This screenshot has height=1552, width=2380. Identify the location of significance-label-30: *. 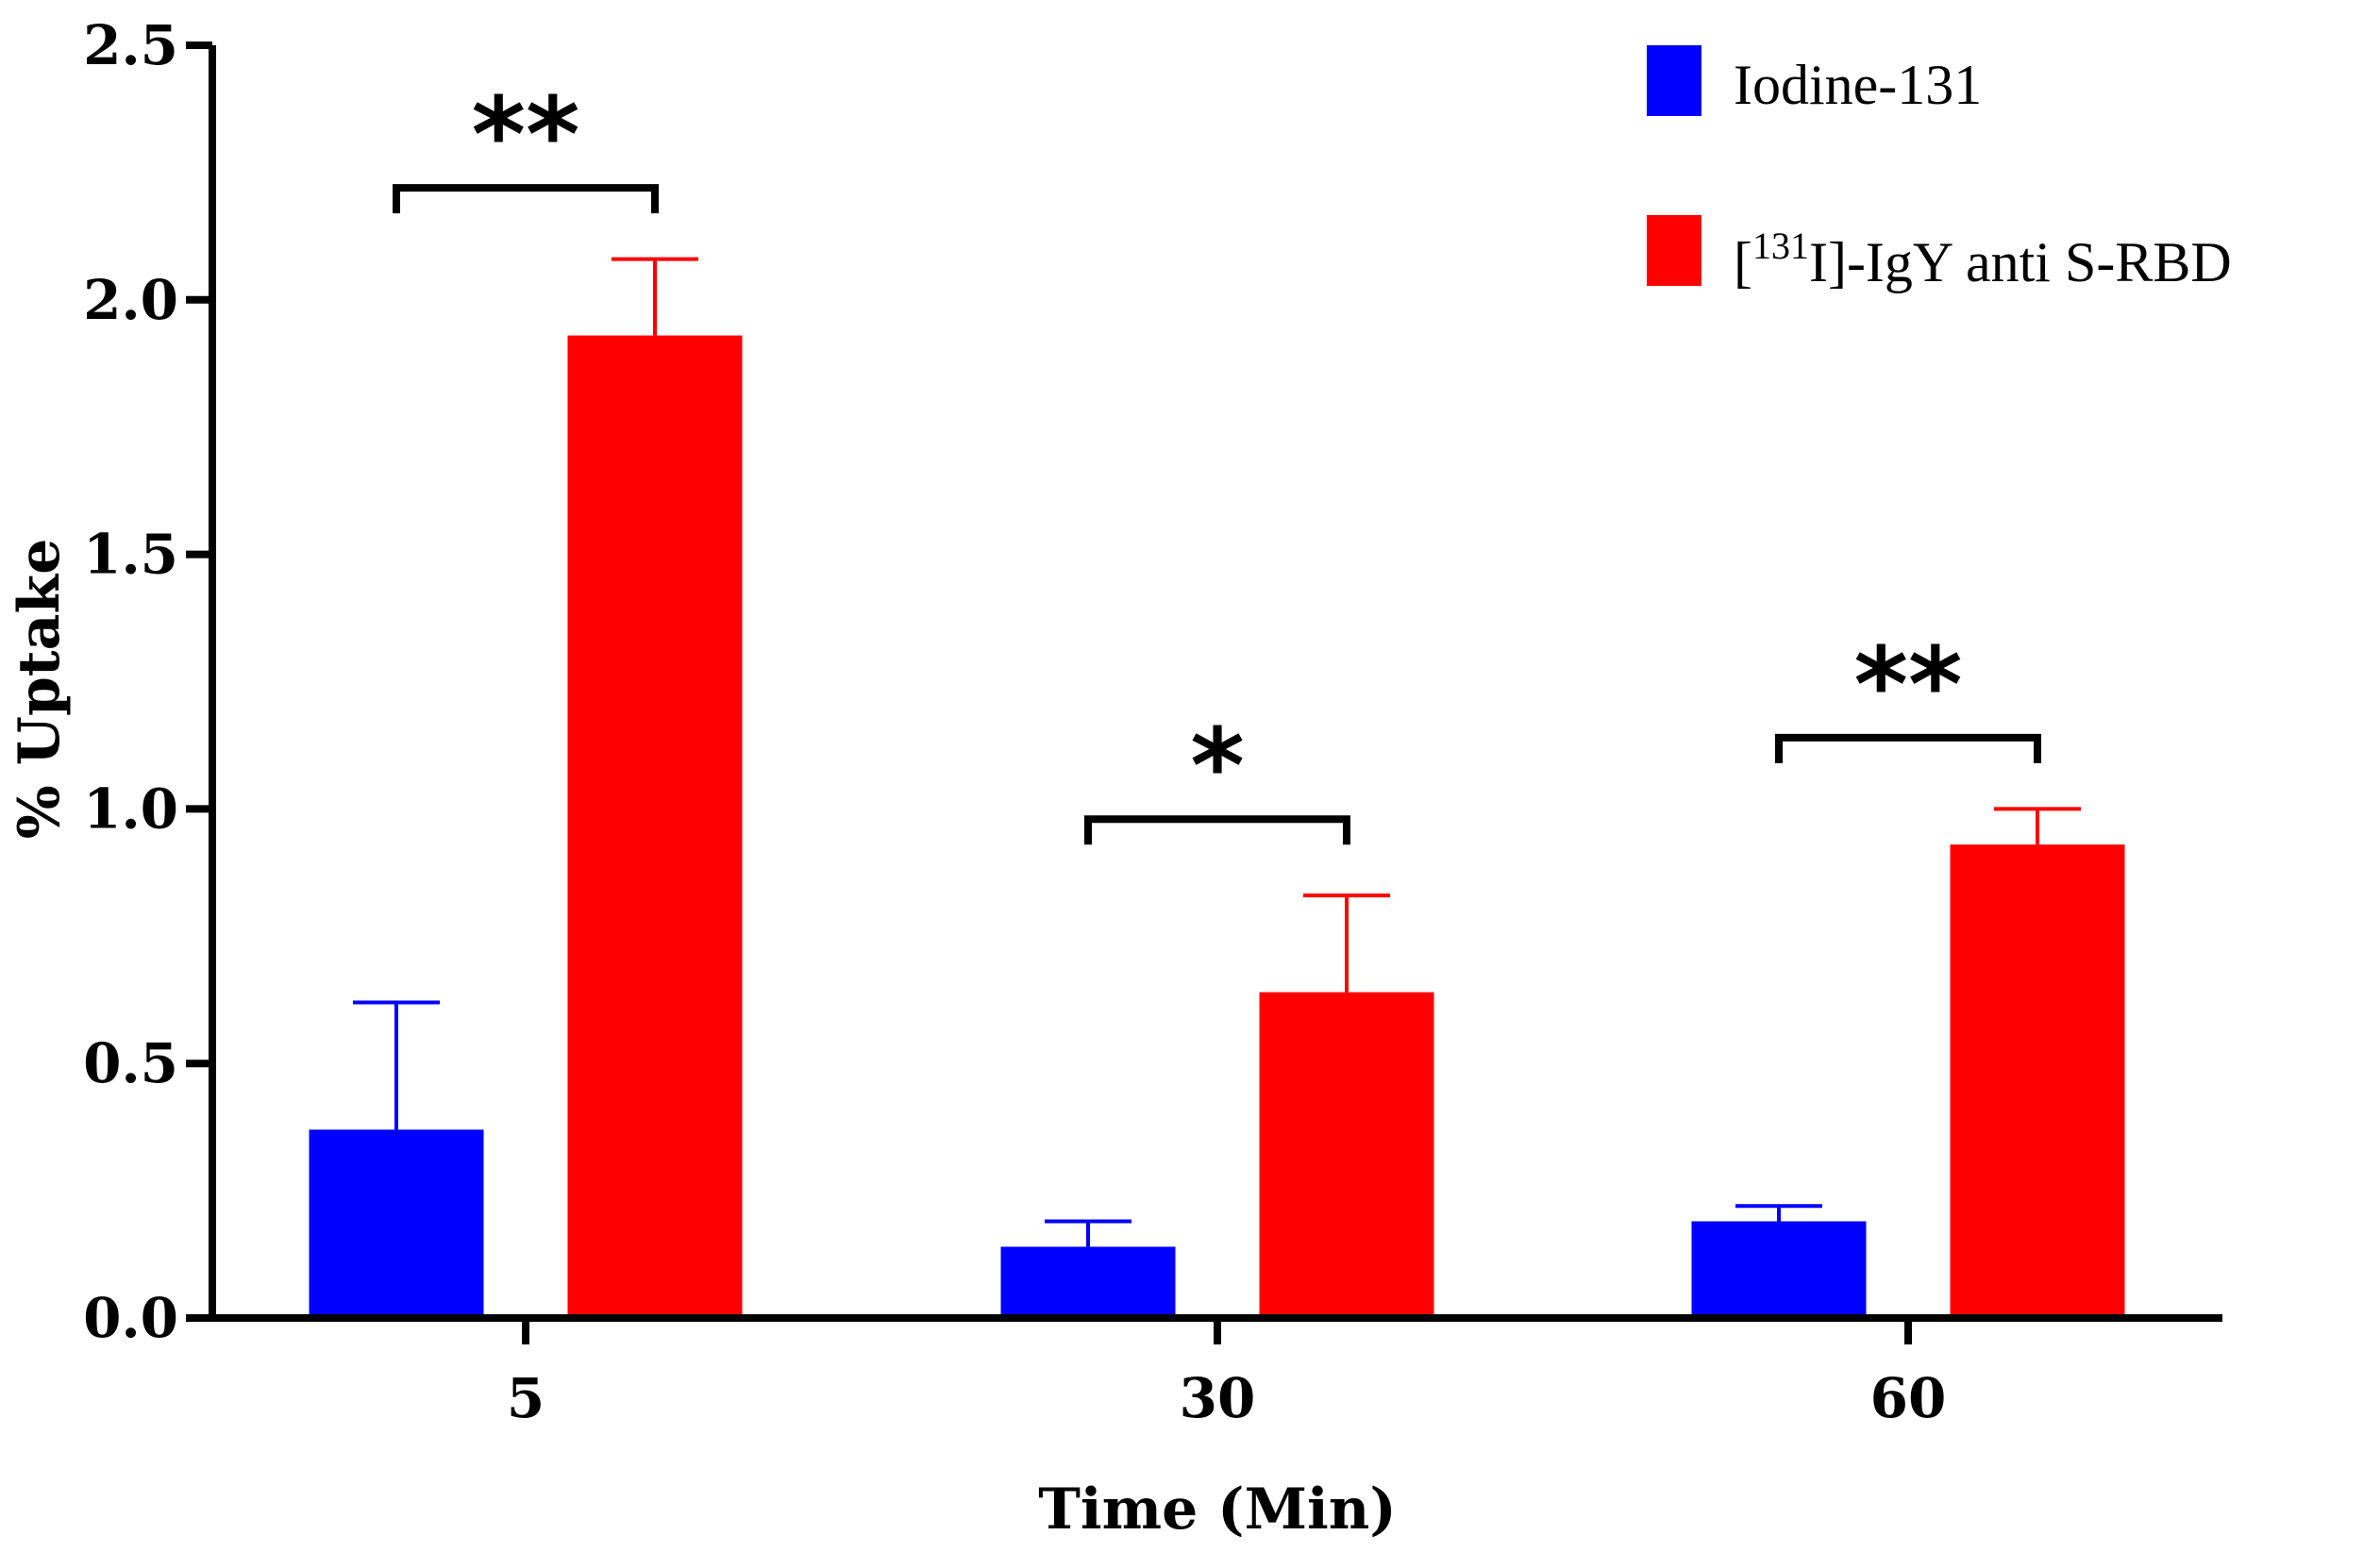
(1217, 766).